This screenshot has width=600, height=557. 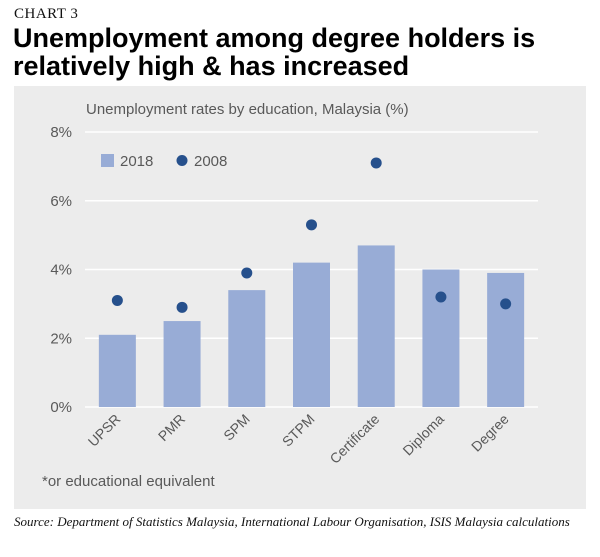 I want to click on legend-marker-2008, so click(x=182, y=160).